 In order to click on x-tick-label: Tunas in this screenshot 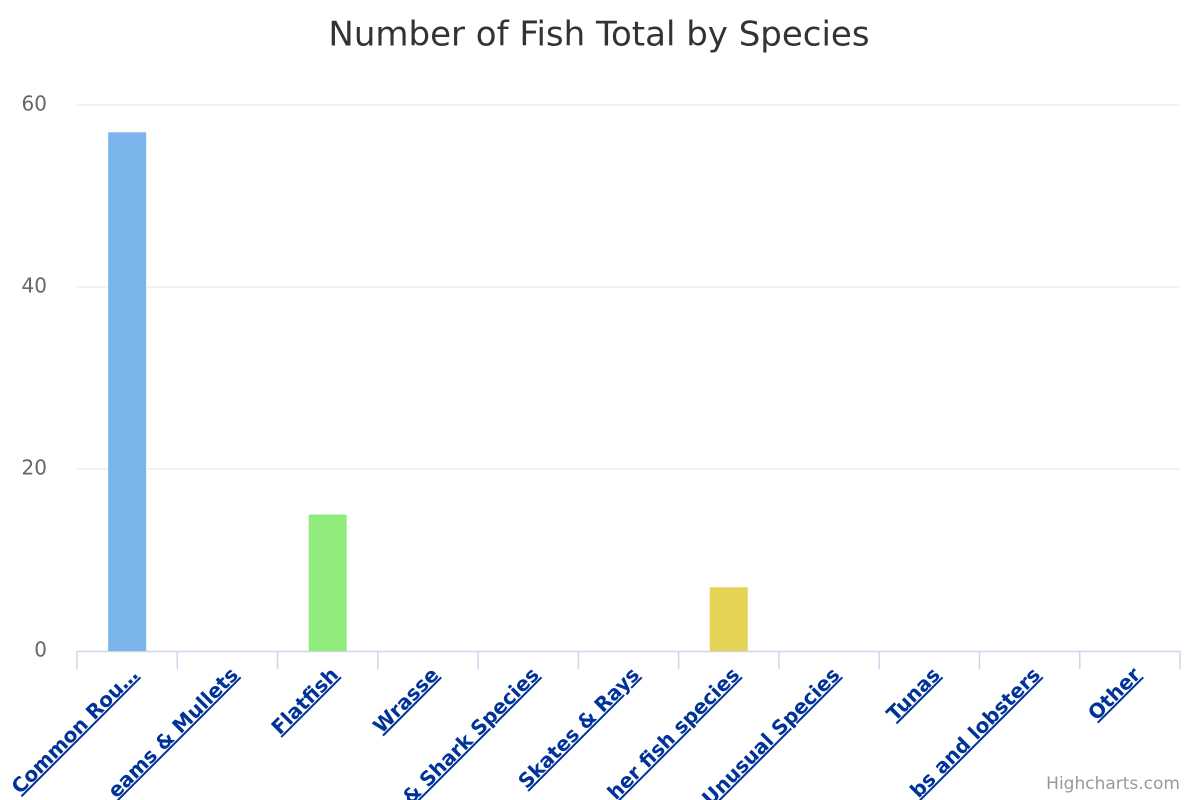, I will do `click(913, 693)`.